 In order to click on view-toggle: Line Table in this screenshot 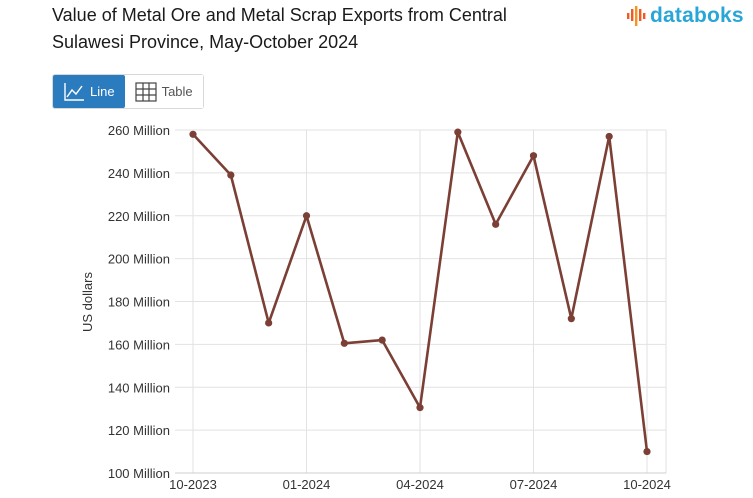, I will do `click(128, 91)`.